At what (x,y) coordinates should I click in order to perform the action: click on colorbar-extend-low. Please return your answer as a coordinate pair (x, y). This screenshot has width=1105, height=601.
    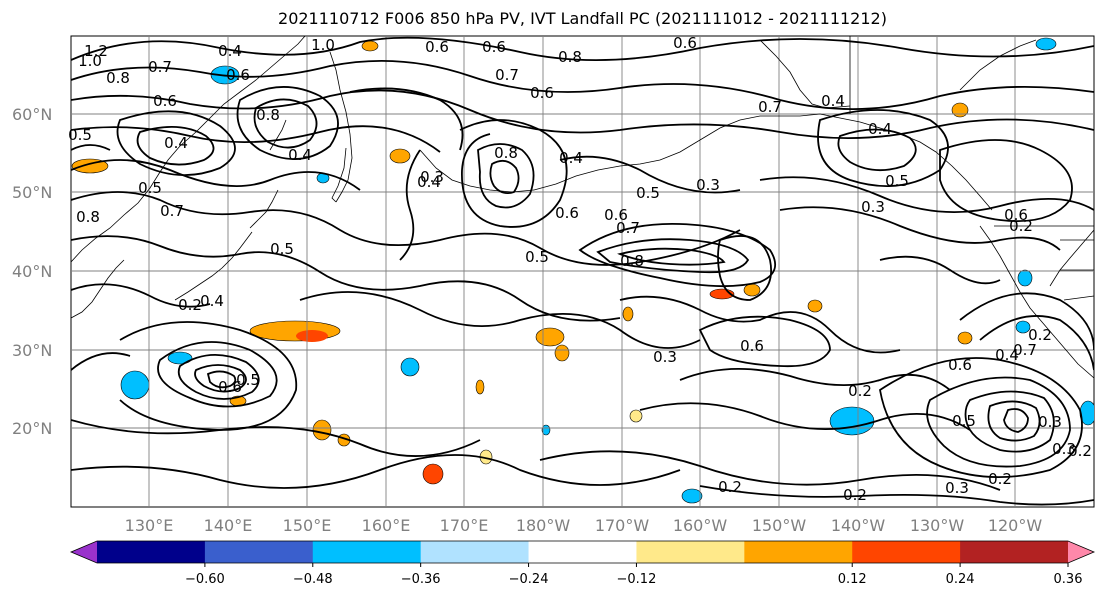
    Looking at the image, I should click on (84, 552).